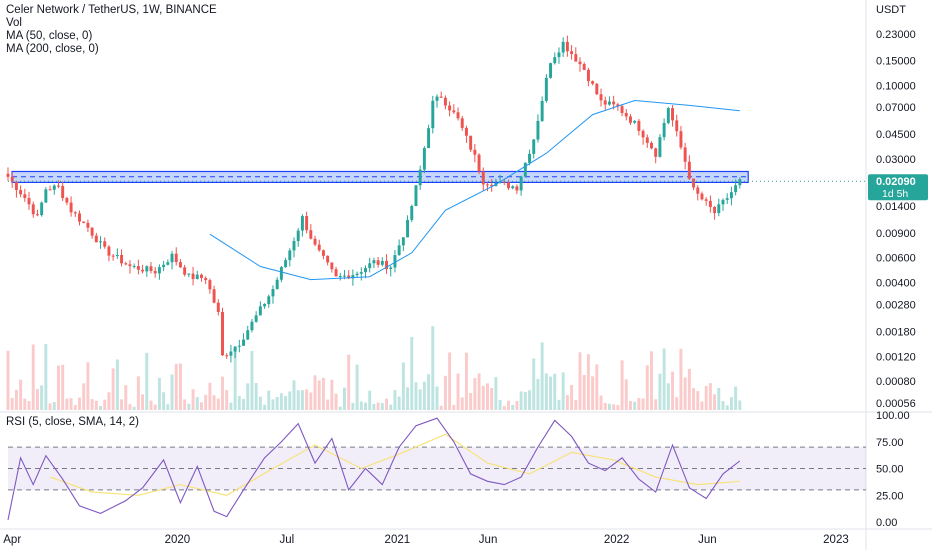  What do you see at coordinates (890, 496) in the screenshot?
I see `rsi-tick-label: 25.00` at bounding box center [890, 496].